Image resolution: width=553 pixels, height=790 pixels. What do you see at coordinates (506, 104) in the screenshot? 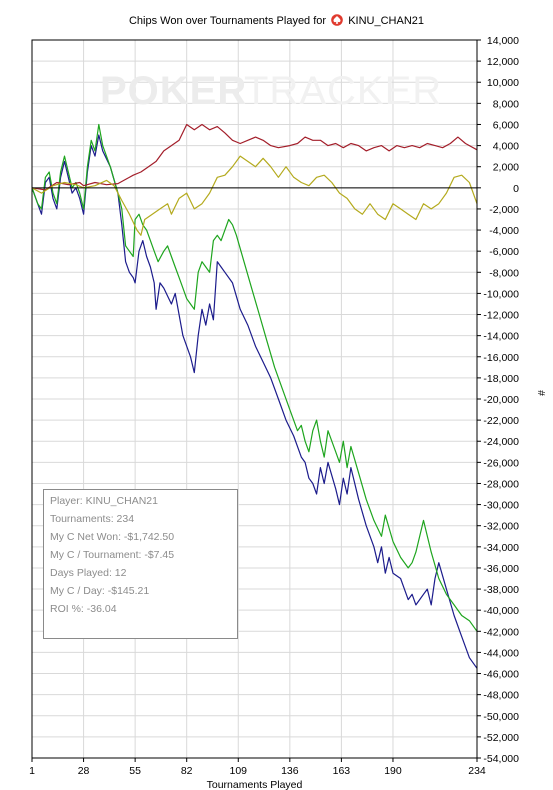
I see `y-tick-label-3: 8,000` at bounding box center [506, 104].